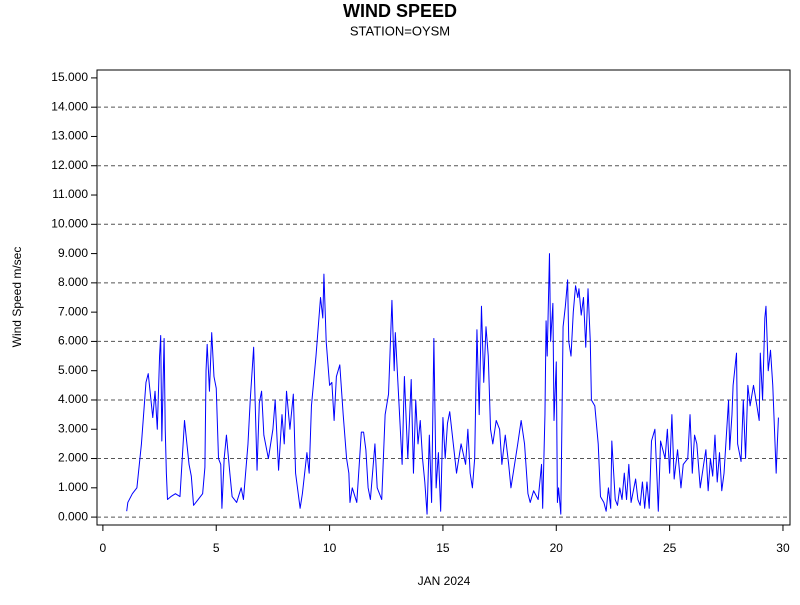 The width and height of the screenshot is (800, 605). I want to click on y-tick-label: 15.000, so click(69, 77).